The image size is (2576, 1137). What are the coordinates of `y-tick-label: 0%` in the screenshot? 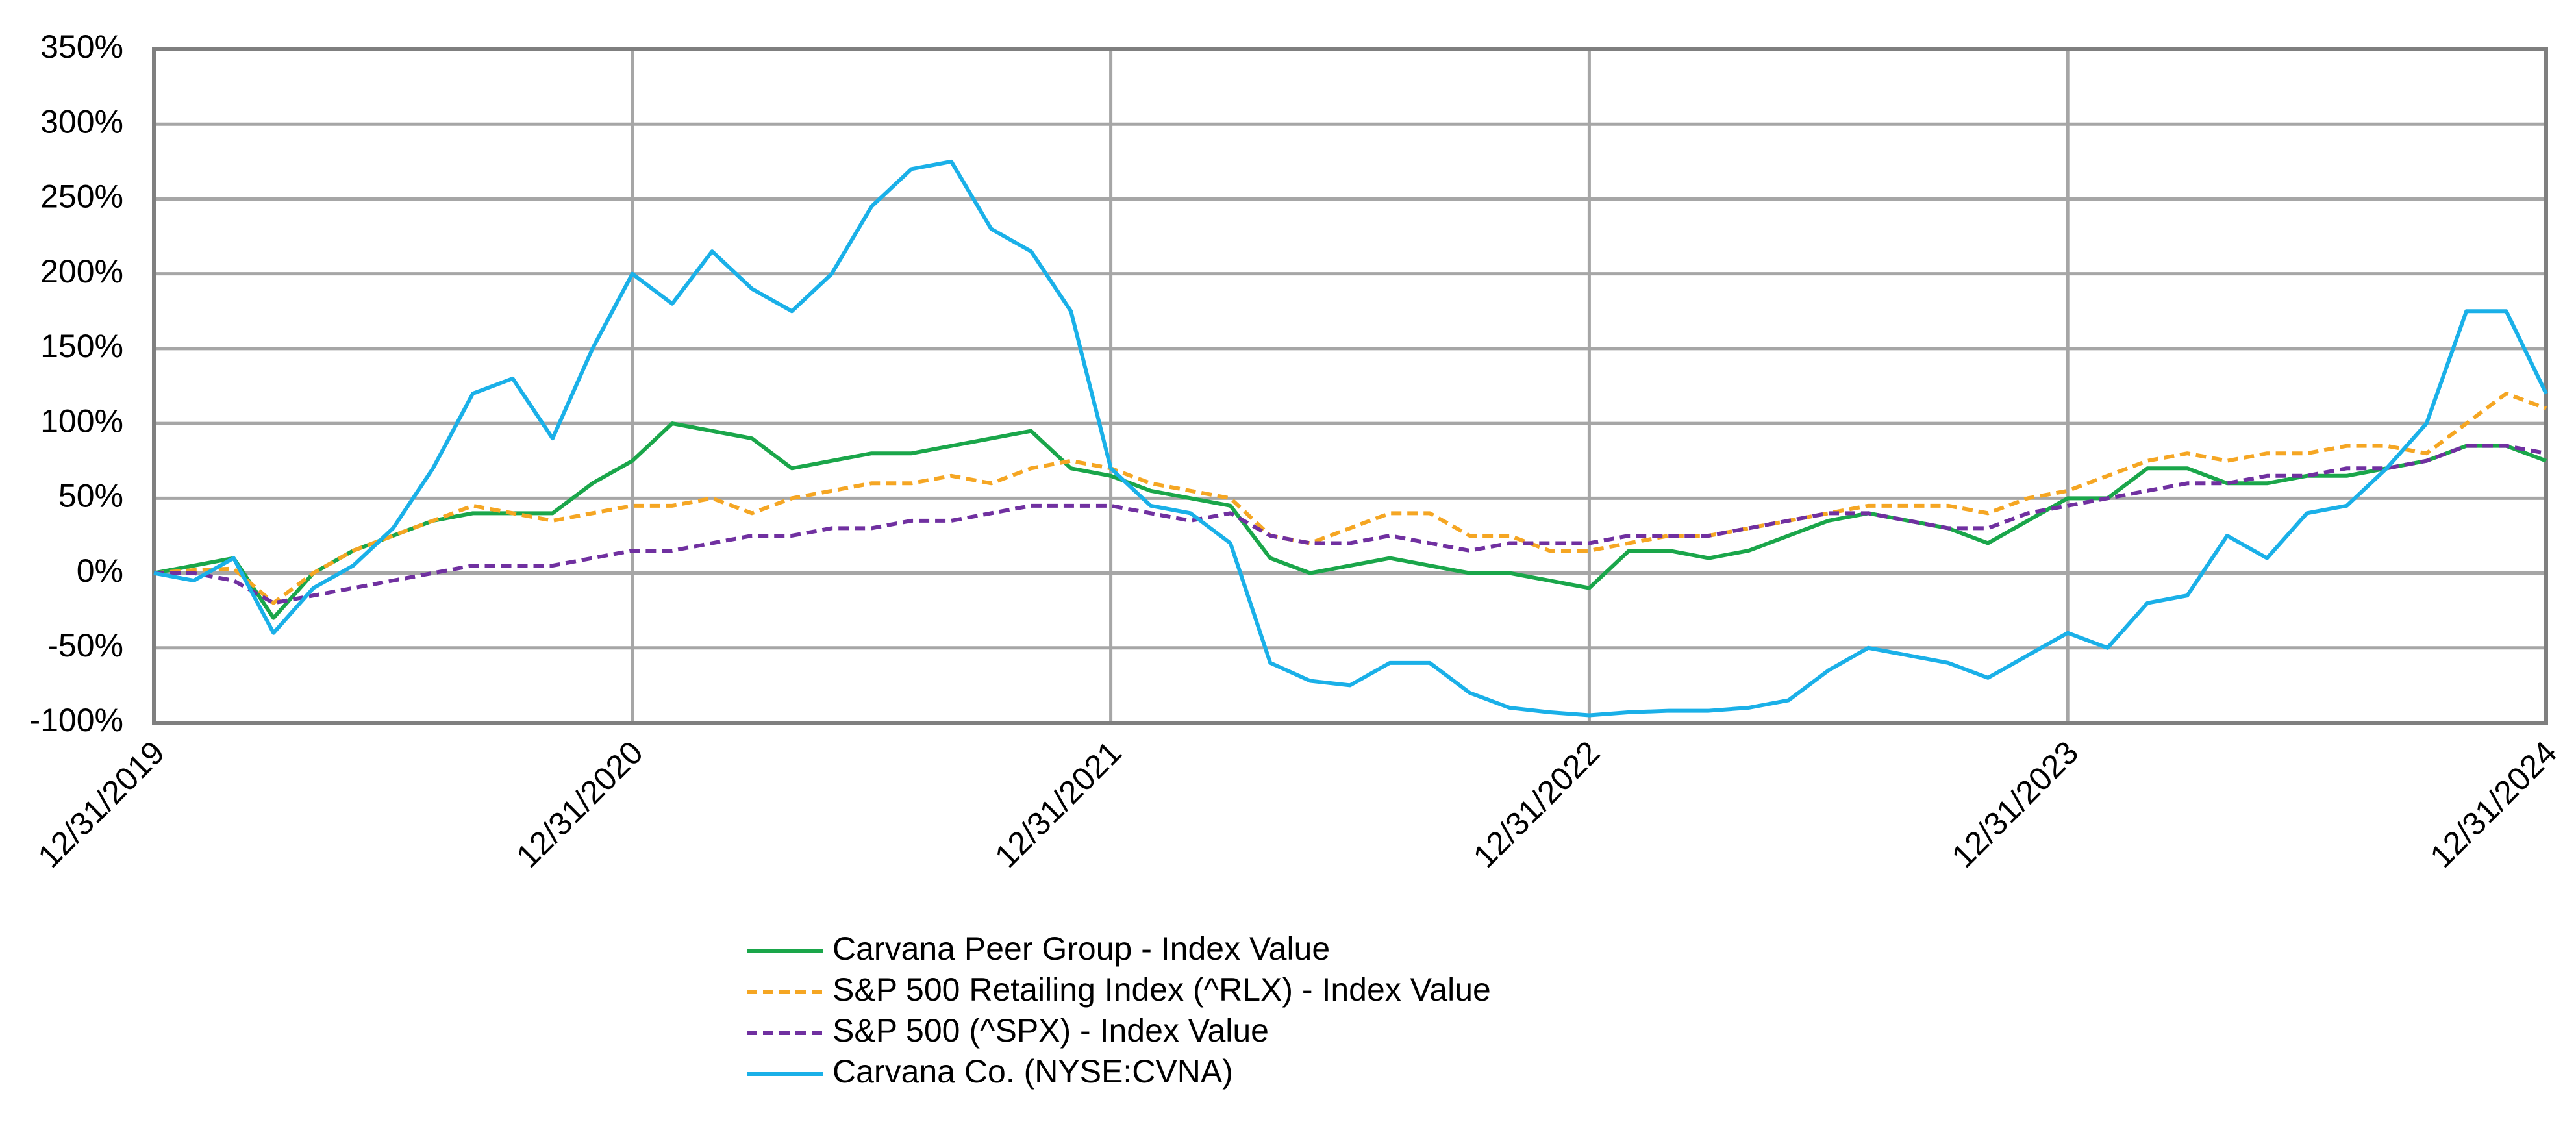 It's located at (100, 571).